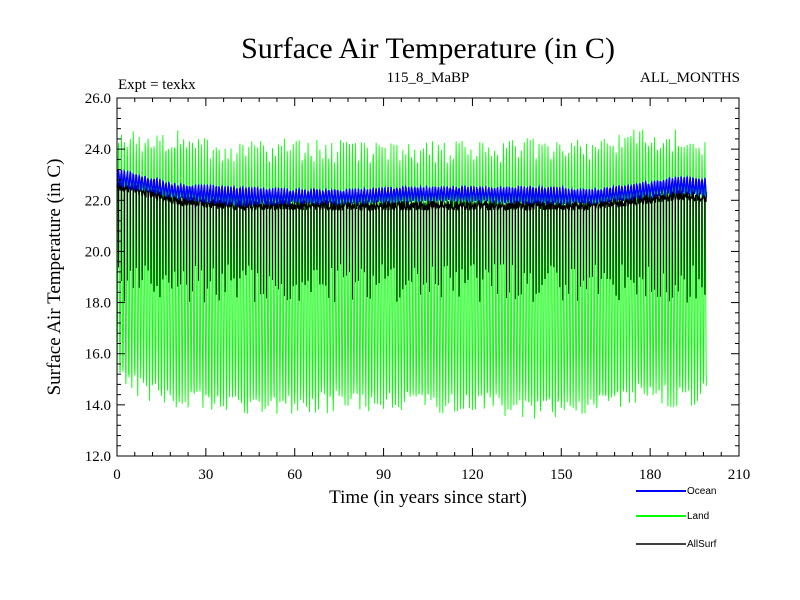 The height and width of the screenshot is (600, 800). What do you see at coordinates (676, 518) in the screenshot?
I see `legend: Ocean Land AllSurf` at bounding box center [676, 518].